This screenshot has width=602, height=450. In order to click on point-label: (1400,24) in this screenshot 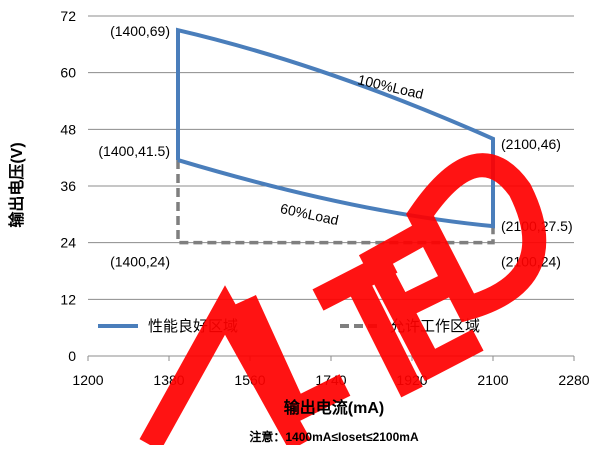, I will do `click(140, 262)`.